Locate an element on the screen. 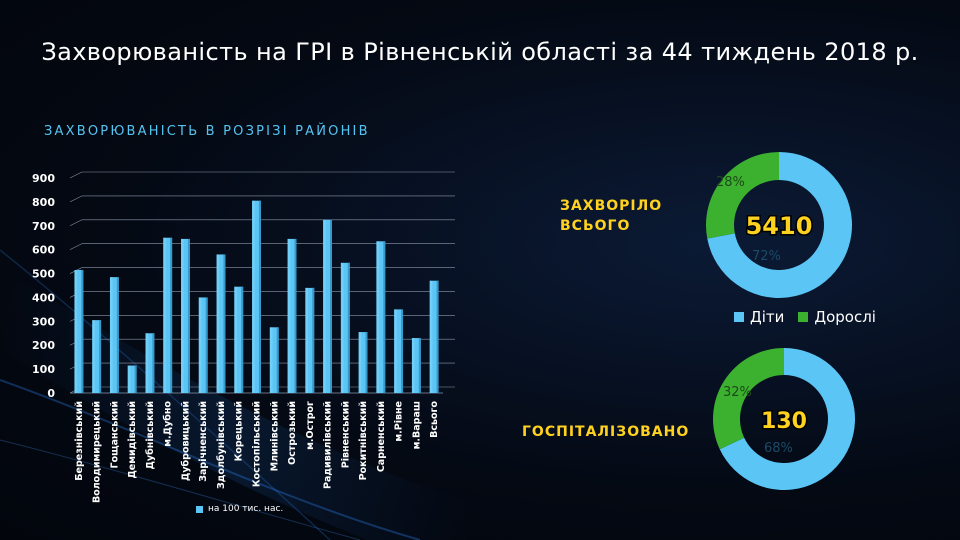 The height and width of the screenshot is (540, 960). legend-item-children: Діти is located at coordinates (759, 317).